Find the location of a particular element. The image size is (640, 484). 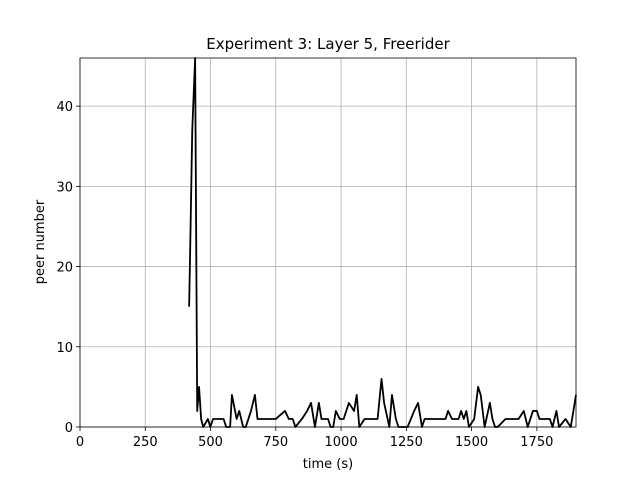

y-axis-label: peer number is located at coordinates (40, 241).